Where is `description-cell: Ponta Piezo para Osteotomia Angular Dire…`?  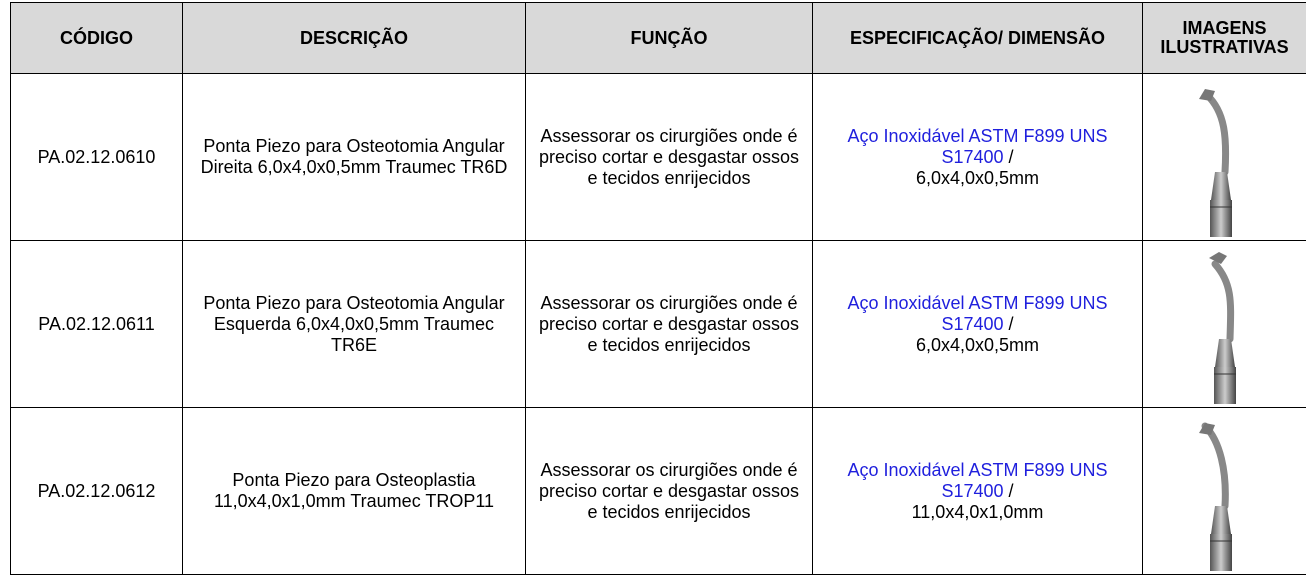 description-cell: Ponta Piezo para Osteotomia Angular Dire… is located at coordinates (354, 157).